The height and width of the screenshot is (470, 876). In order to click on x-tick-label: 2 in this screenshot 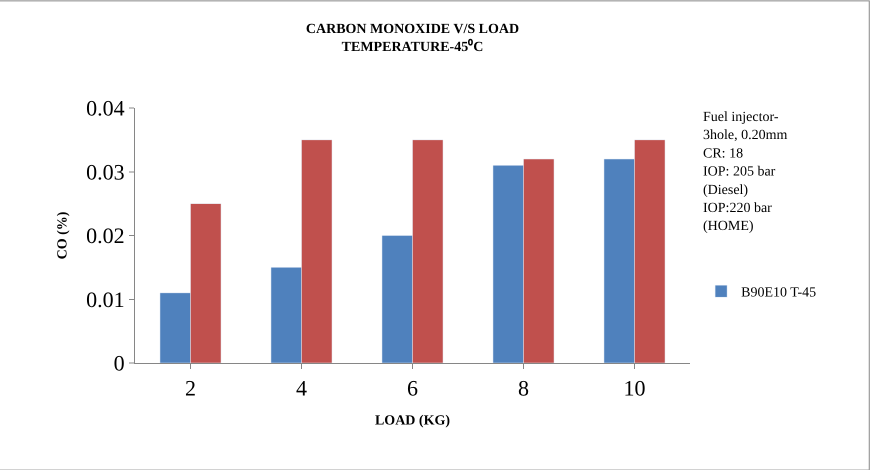, I will do `click(190, 387)`.